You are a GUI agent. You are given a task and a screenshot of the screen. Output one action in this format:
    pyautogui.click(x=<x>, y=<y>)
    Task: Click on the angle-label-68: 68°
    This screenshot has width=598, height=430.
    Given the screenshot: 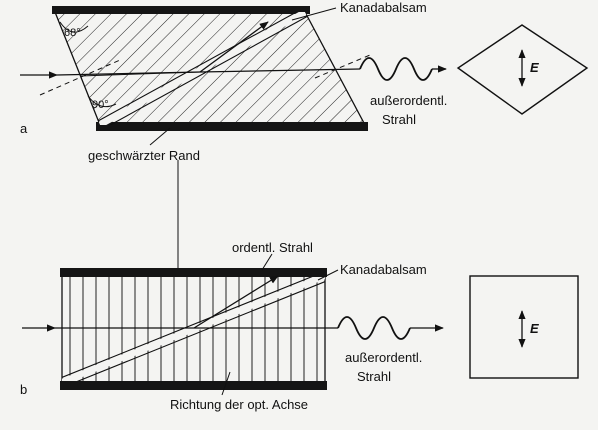 What is the action you would take?
    pyautogui.click(x=72, y=33)
    